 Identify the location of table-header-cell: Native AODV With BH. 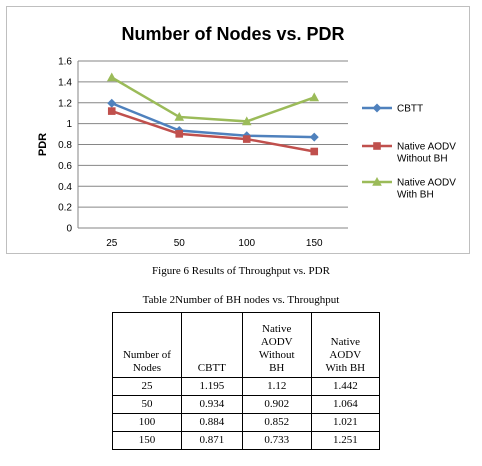
(345, 345).